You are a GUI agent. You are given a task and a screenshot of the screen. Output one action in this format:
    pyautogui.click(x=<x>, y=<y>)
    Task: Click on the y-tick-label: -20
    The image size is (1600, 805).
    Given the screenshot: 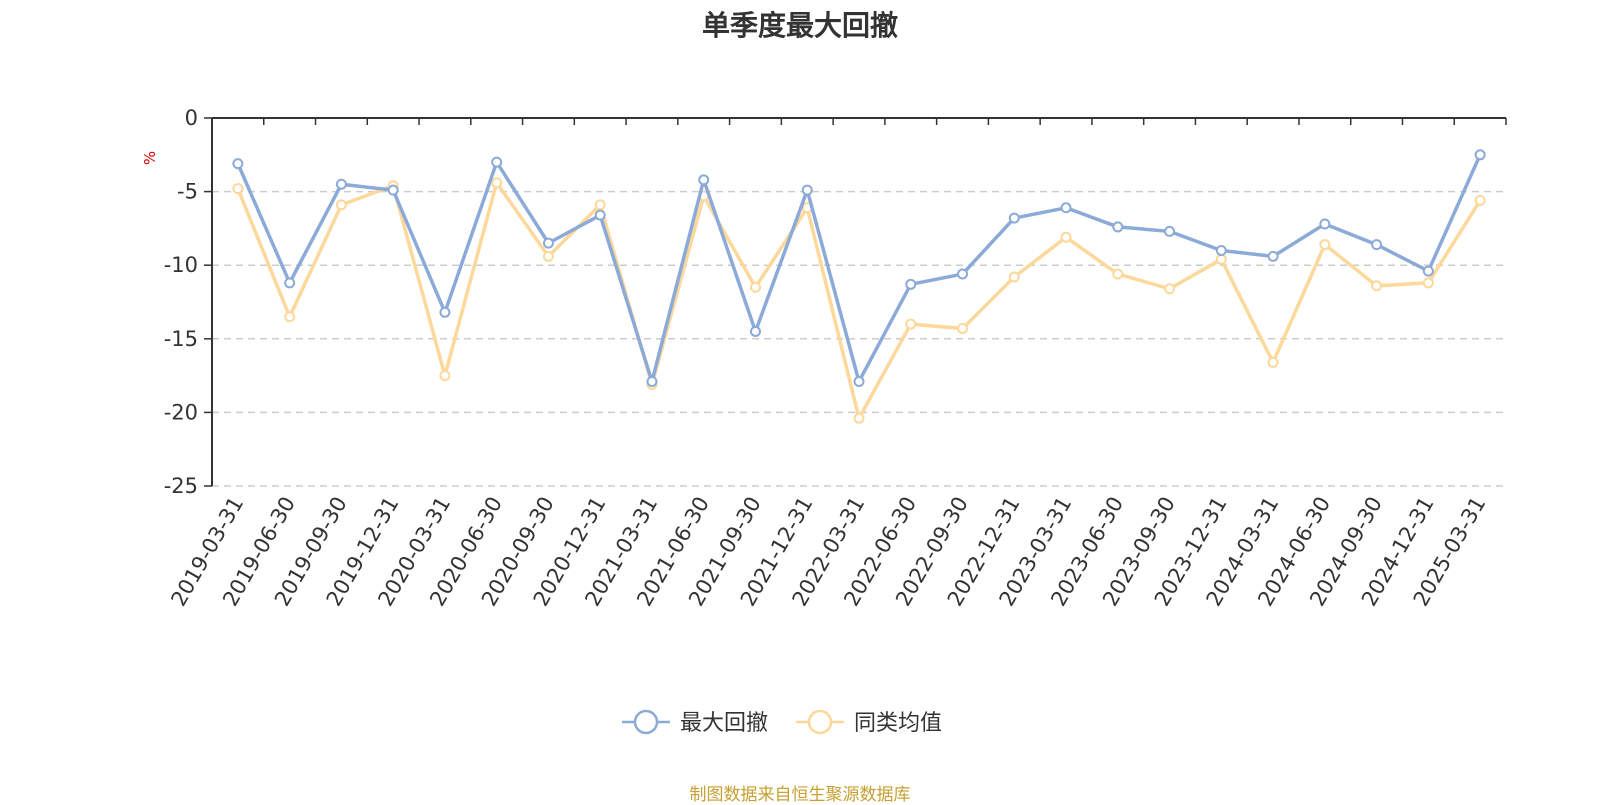 What is the action you would take?
    pyautogui.click(x=181, y=412)
    